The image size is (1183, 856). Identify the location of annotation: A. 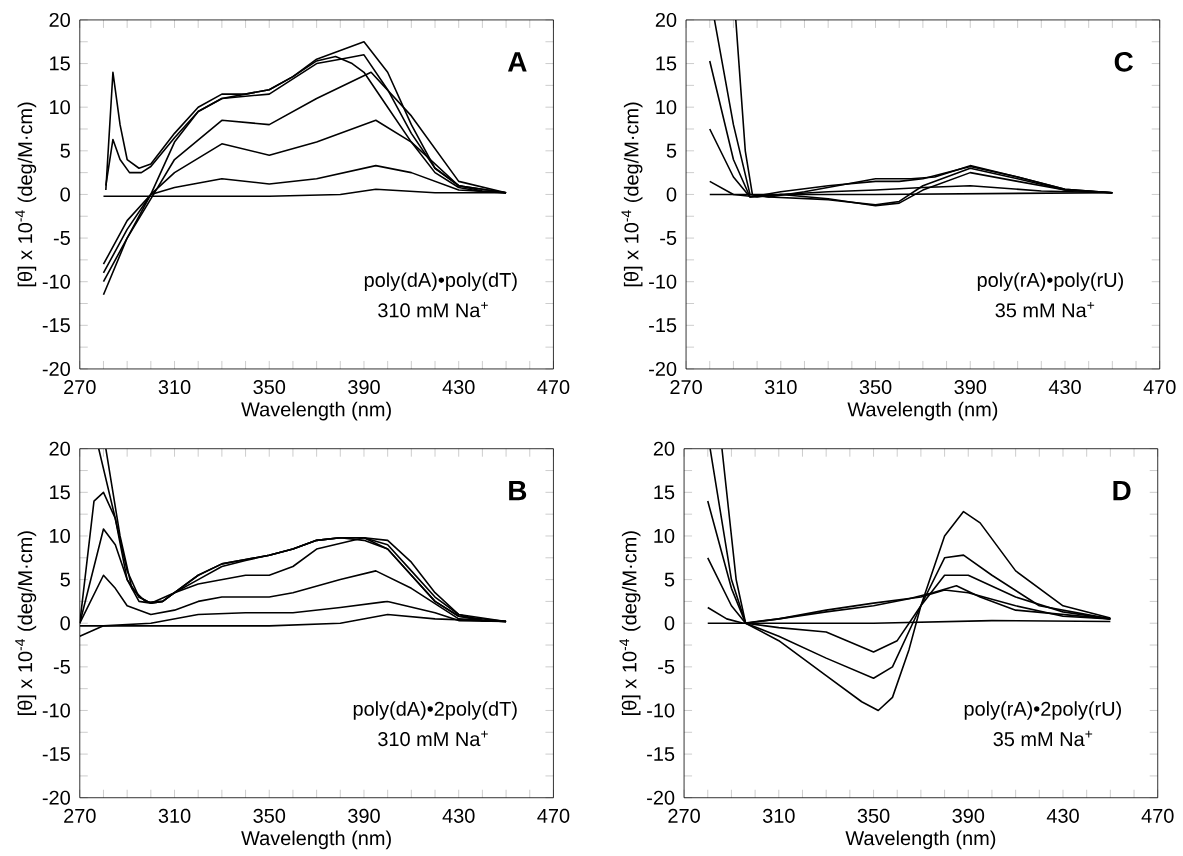
(517, 62).